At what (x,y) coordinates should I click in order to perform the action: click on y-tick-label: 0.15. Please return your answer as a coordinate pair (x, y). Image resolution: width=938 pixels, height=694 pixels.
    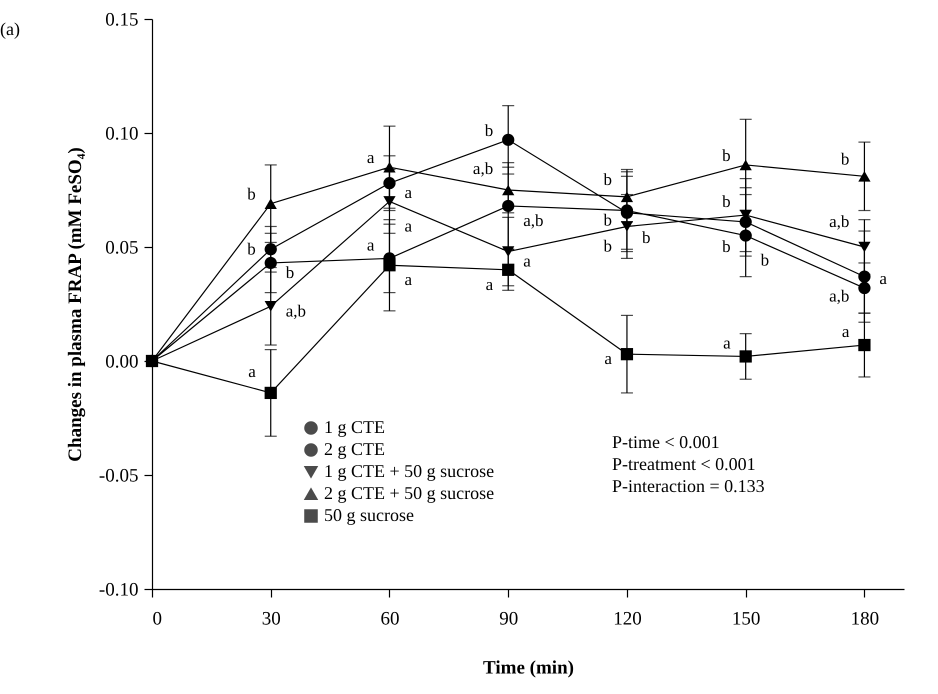
    Looking at the image, I should click on (121, 20).